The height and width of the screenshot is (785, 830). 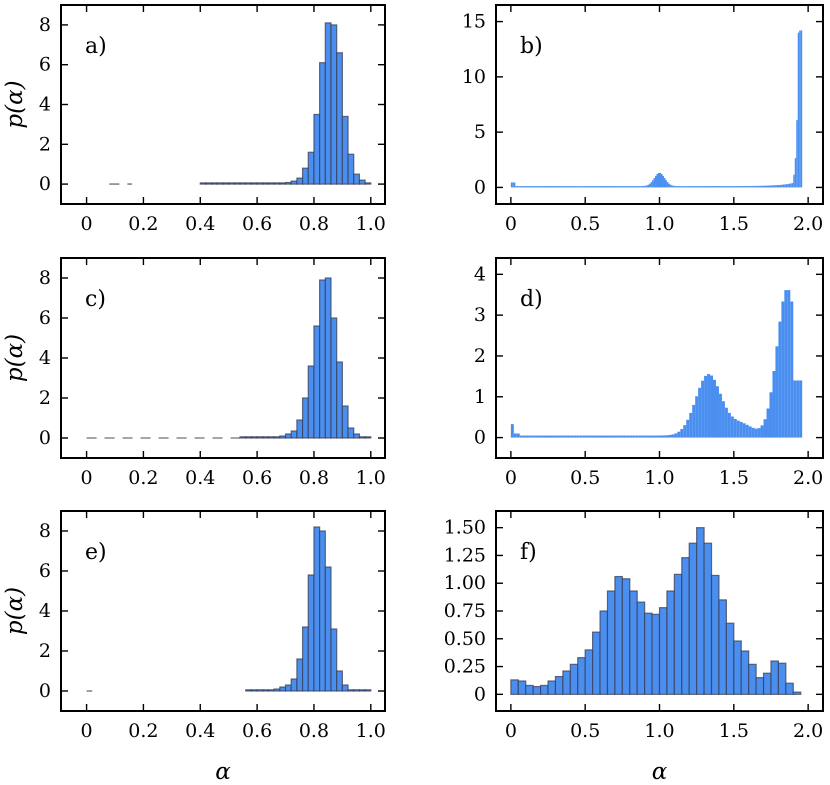 What do you see at coordinates (143, 731) in the screenshot?
I see `x-tick-label: 0.2` at bounding box center [143, 731].